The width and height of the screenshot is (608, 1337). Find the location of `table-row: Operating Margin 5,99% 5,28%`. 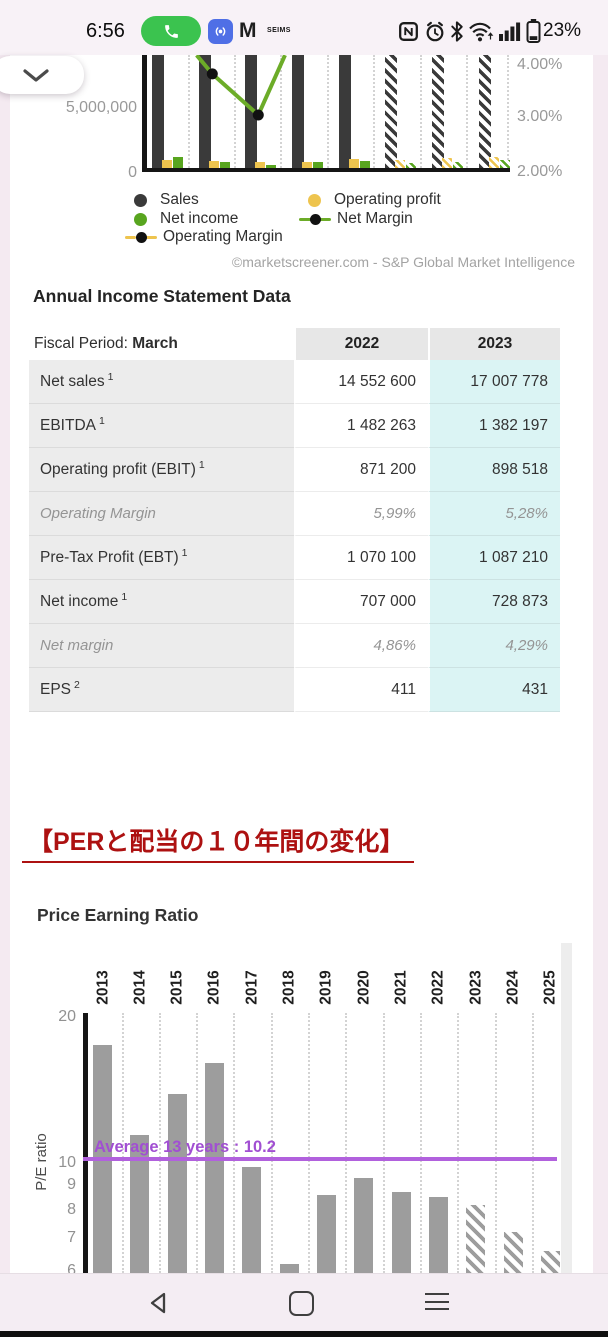

table-row: Operating Margin 5,99% 5,28% is located at coordinates (294, 514).